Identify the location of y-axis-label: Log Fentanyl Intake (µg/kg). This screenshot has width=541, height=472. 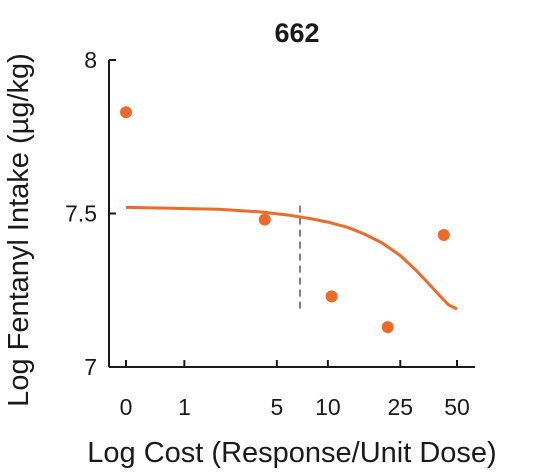
(19, 230).